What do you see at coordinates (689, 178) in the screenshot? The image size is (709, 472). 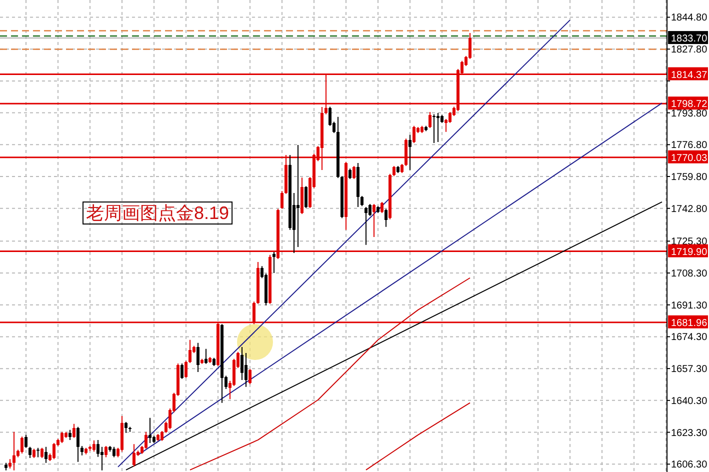 I see `y-tick-label: 1759.80` at bounding box center [689, 178].